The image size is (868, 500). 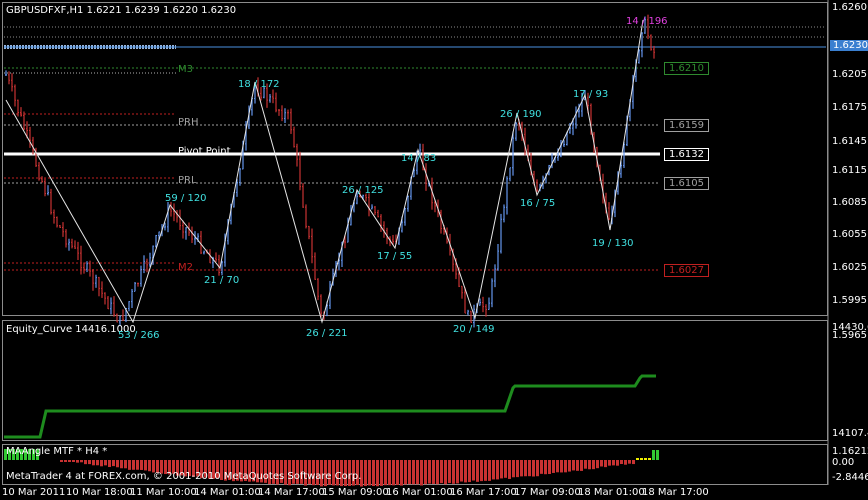 I want to click on time-axis-label: 17 Mar 09:00, so click(x=547, y=492).